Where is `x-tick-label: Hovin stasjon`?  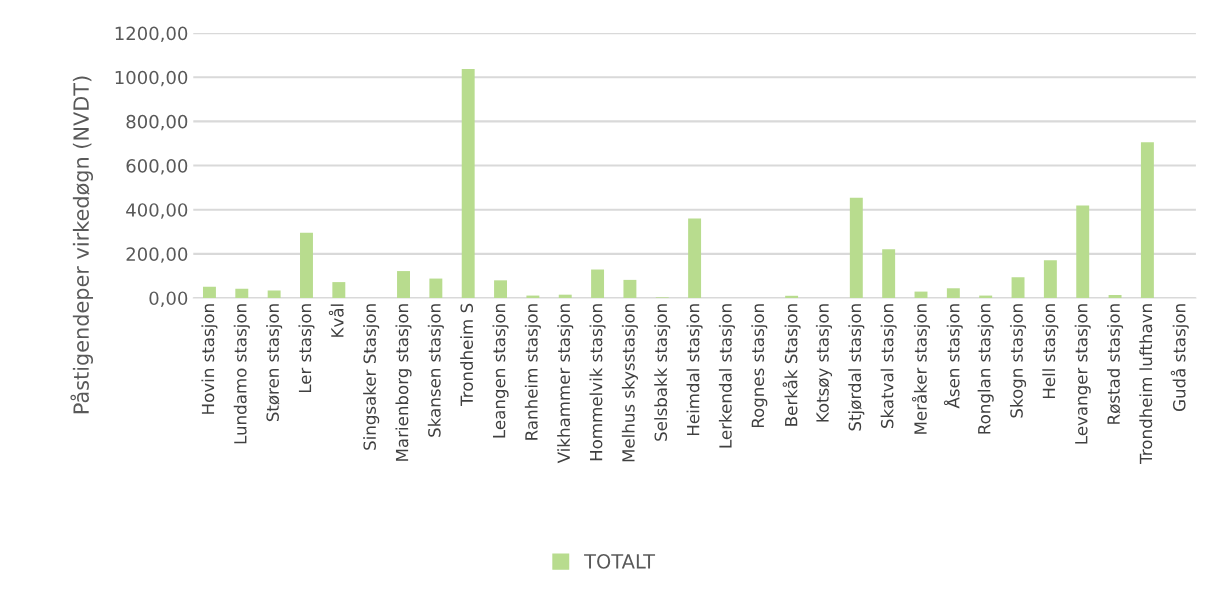 x-tick-label: Hovin stasjon is located at coordinates (209, 359).